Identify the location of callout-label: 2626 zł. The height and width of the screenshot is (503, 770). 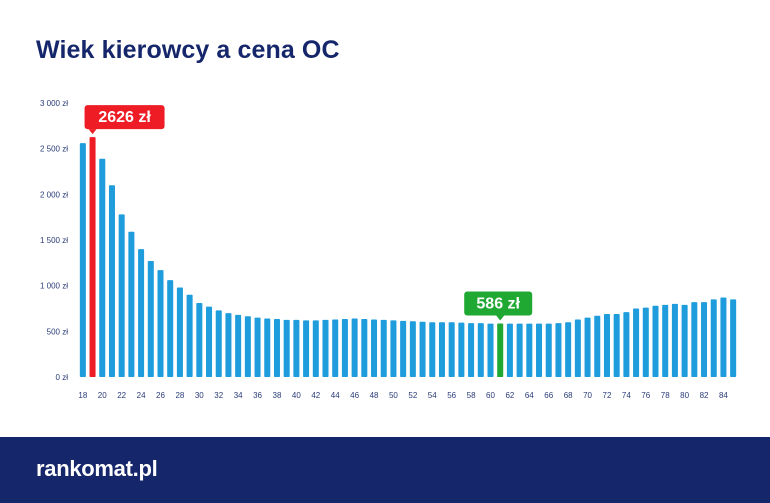
(124, 117).